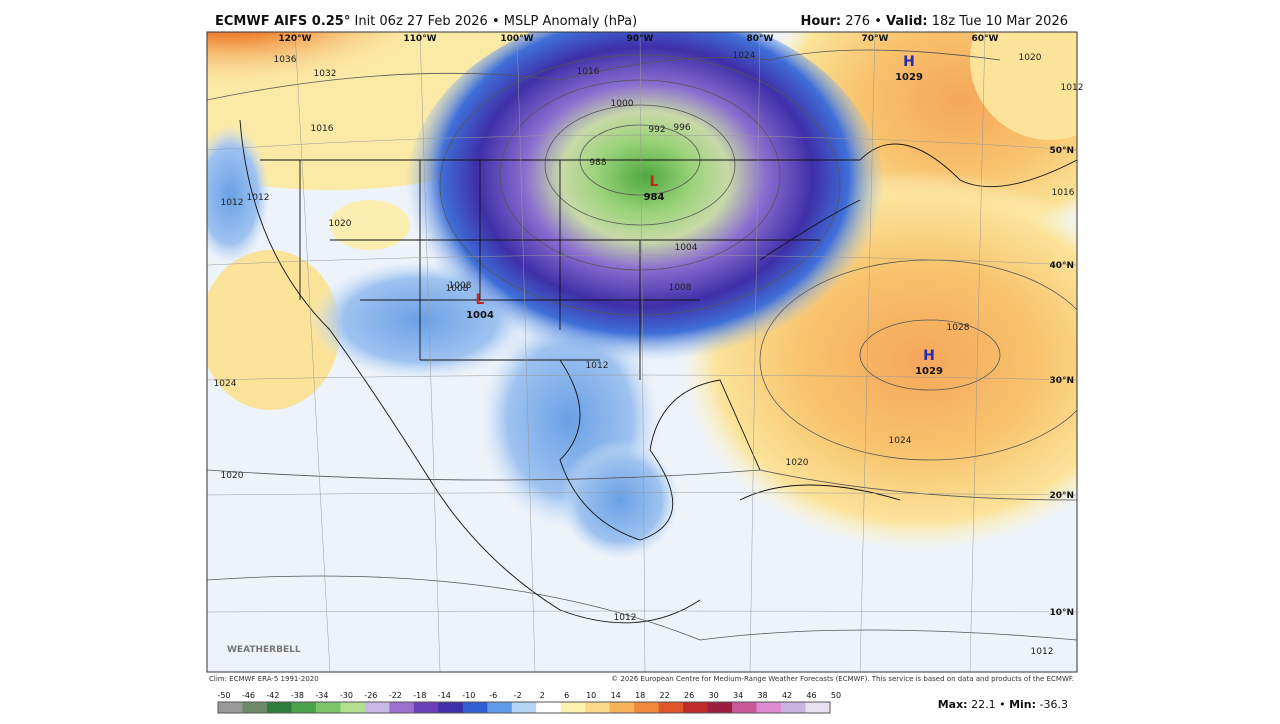 The height and width of the screenshot is (724, 1280). Describe the element at coordinates (264, 650) in the screenshot. I see `logo: WEATHERBELL` at that location.